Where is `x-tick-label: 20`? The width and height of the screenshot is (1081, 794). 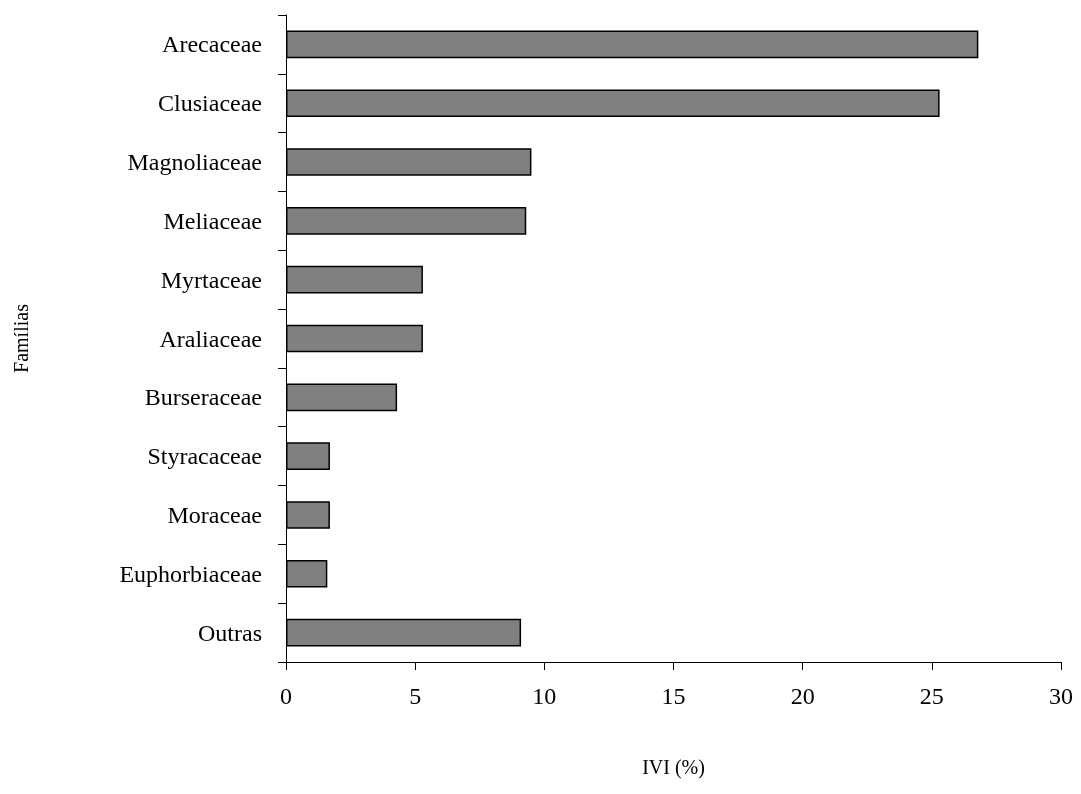
x-tick-label: 20 is located at coordinates (802, 696).